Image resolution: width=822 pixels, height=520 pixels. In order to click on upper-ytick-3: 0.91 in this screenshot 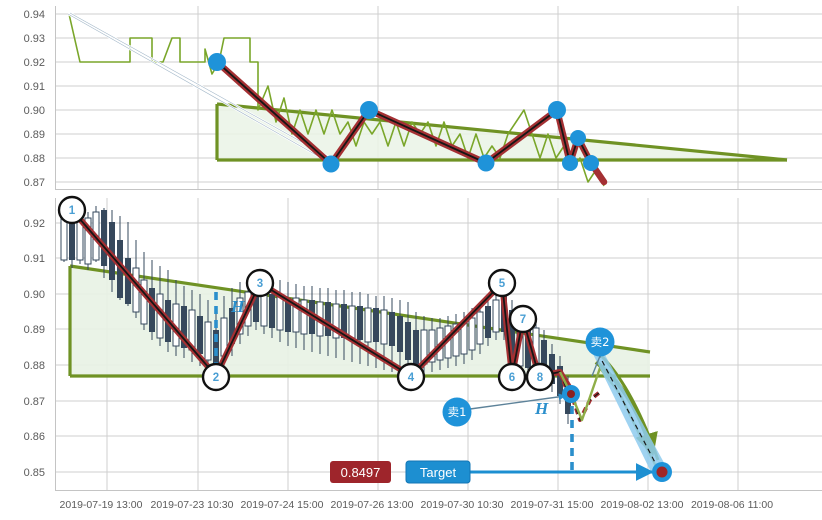, I will do `click(34, 87)`.